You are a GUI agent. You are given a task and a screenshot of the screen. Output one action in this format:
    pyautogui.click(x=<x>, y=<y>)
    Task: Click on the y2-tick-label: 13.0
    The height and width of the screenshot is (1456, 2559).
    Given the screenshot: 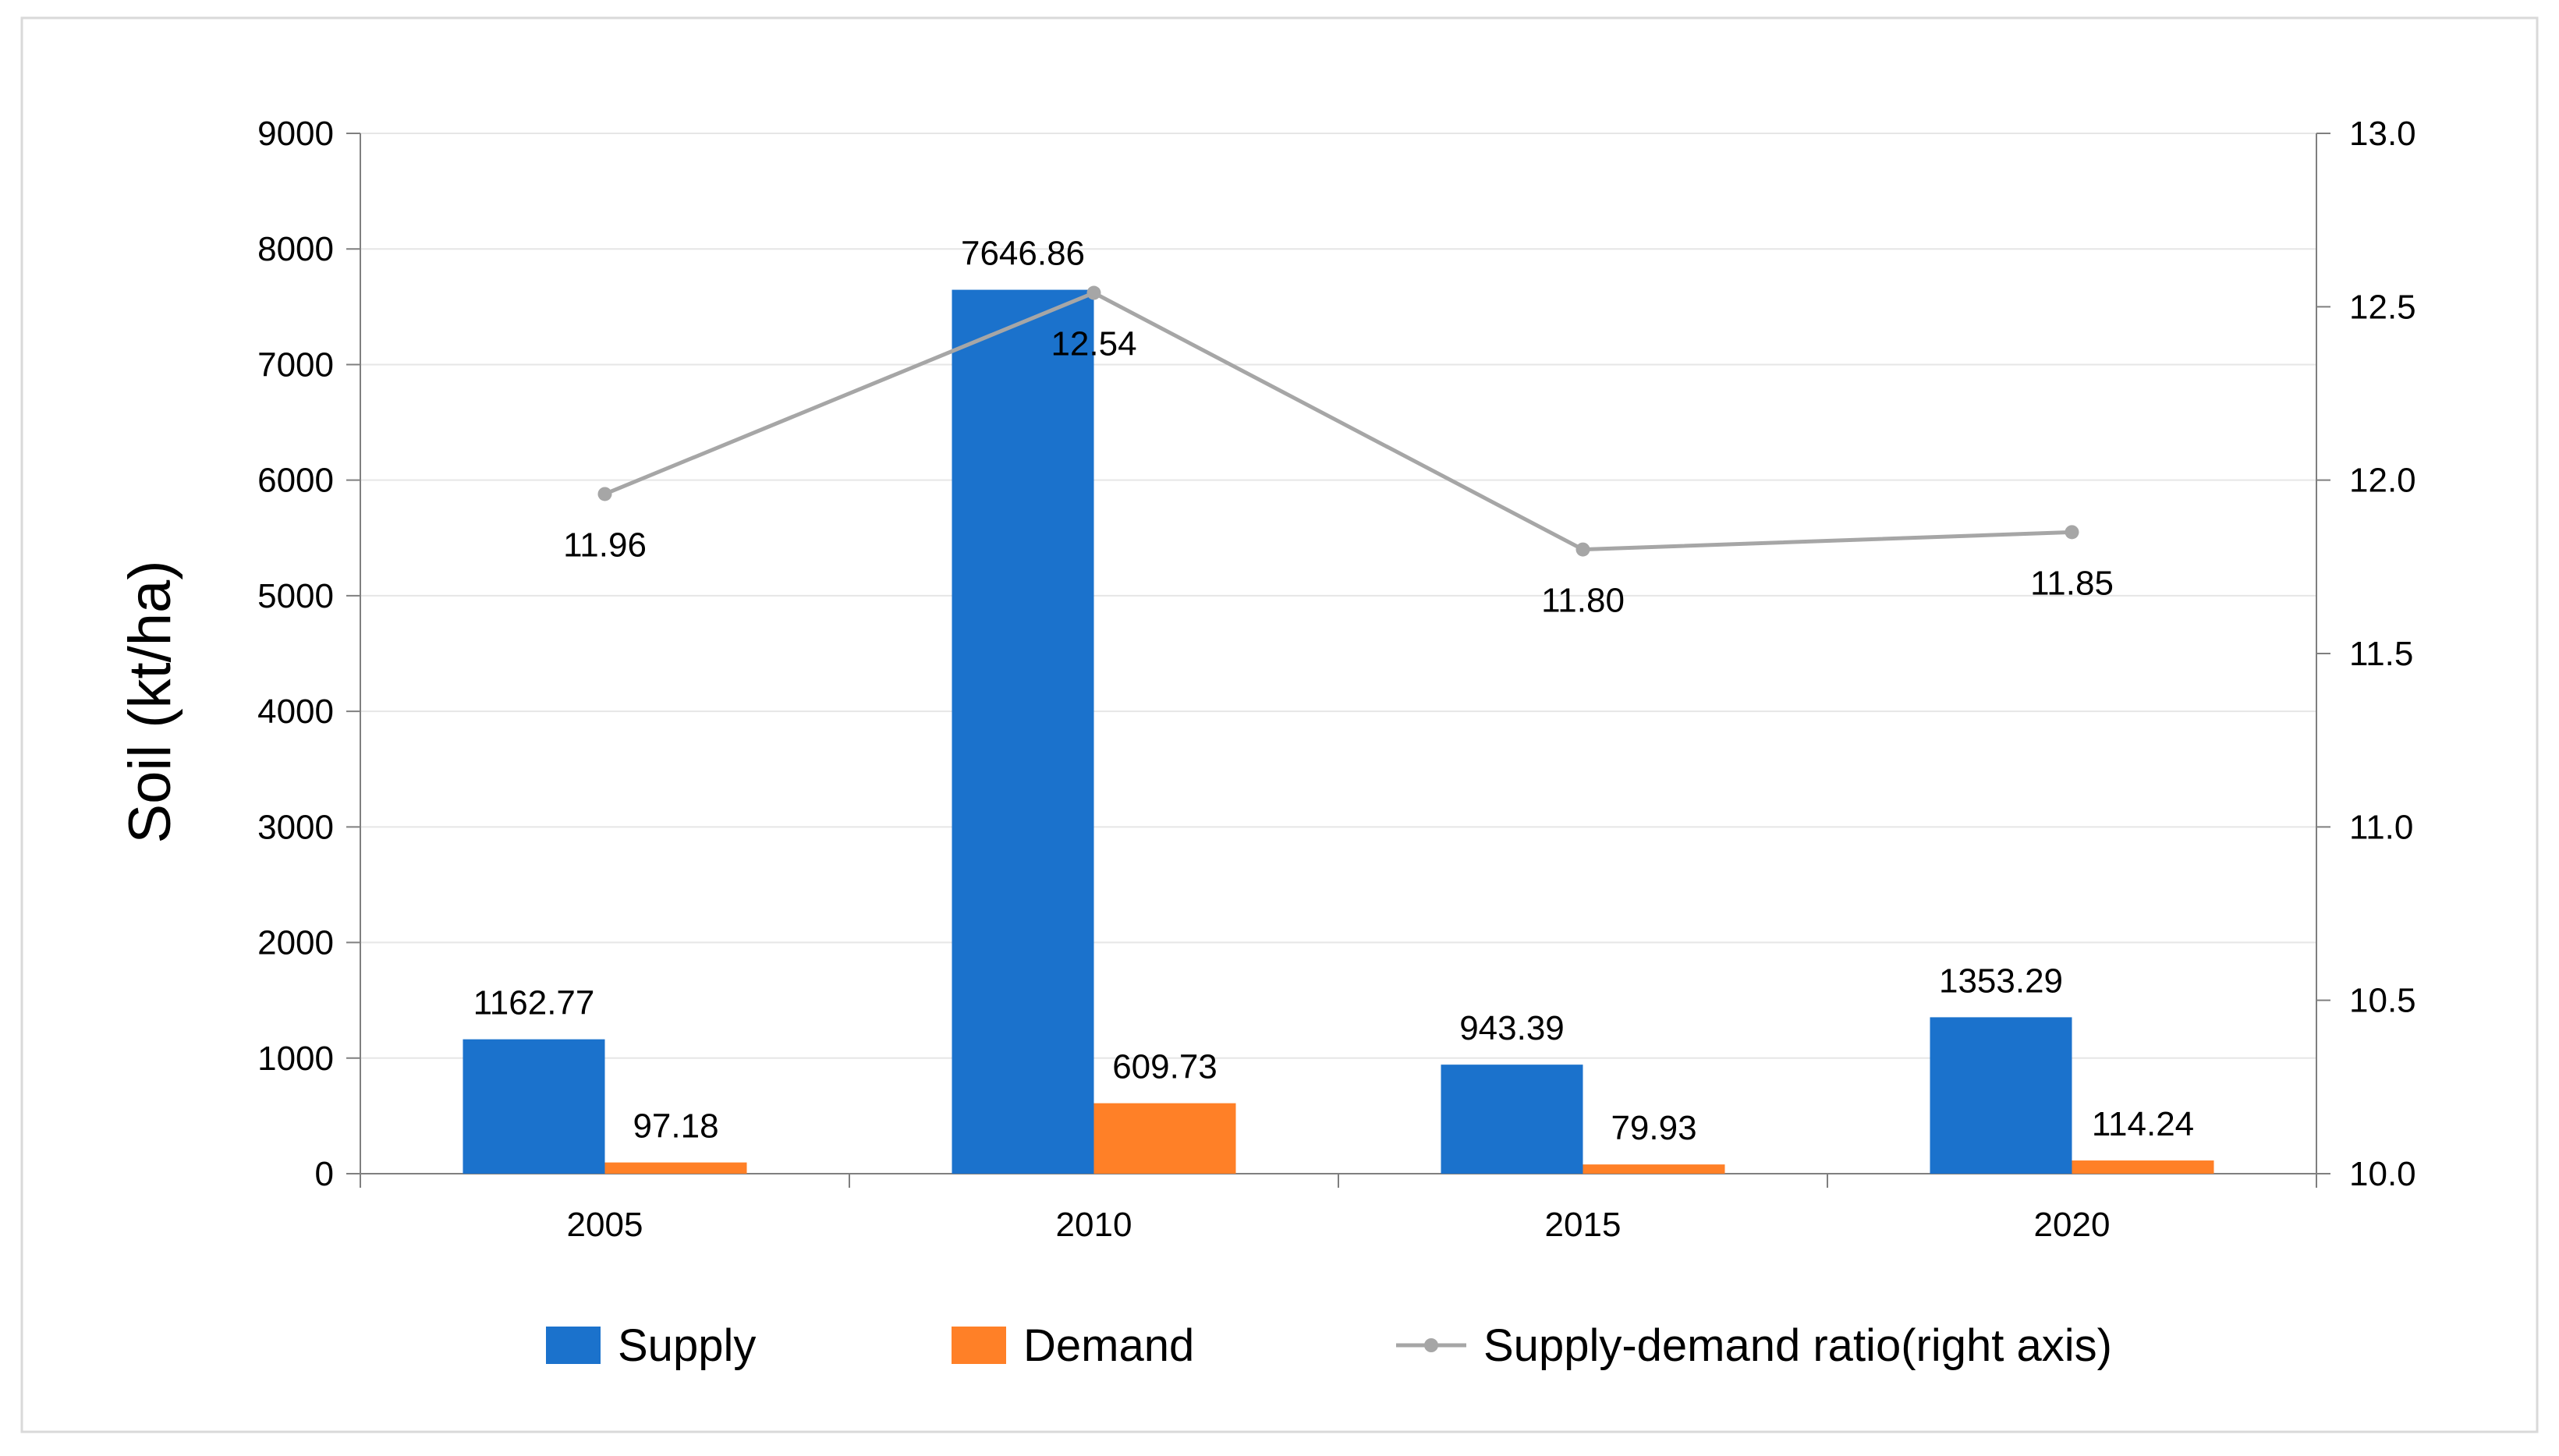 What is the action you would take?
    pyautogui.click(x=2382, y=134)
    